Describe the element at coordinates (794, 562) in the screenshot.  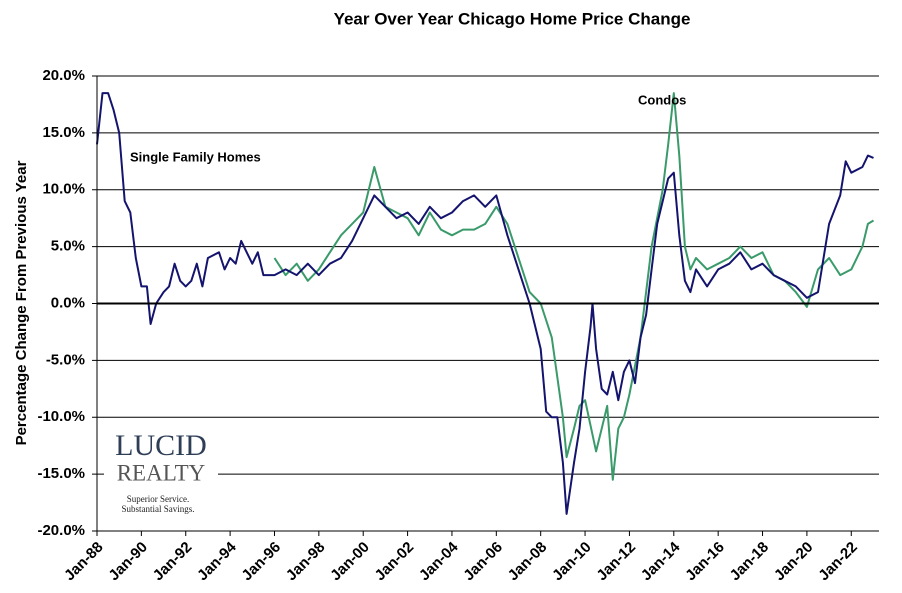
I see `x-tick-label: Jan-20` at that location.